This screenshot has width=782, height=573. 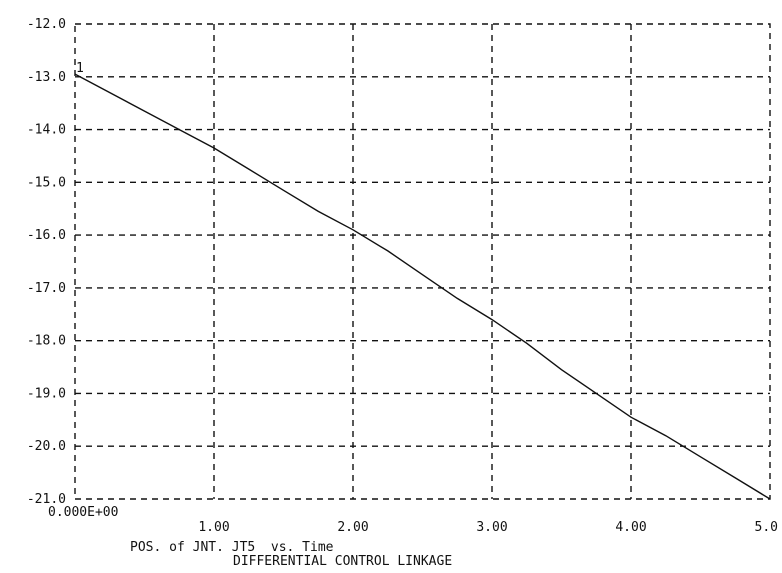 What do you see at coordinates (342, 561) in the screenshot?
I see `chart-subtitle: DIFFERENTIAL CONTROL LINKAGE` at bounding box center [342, 561].